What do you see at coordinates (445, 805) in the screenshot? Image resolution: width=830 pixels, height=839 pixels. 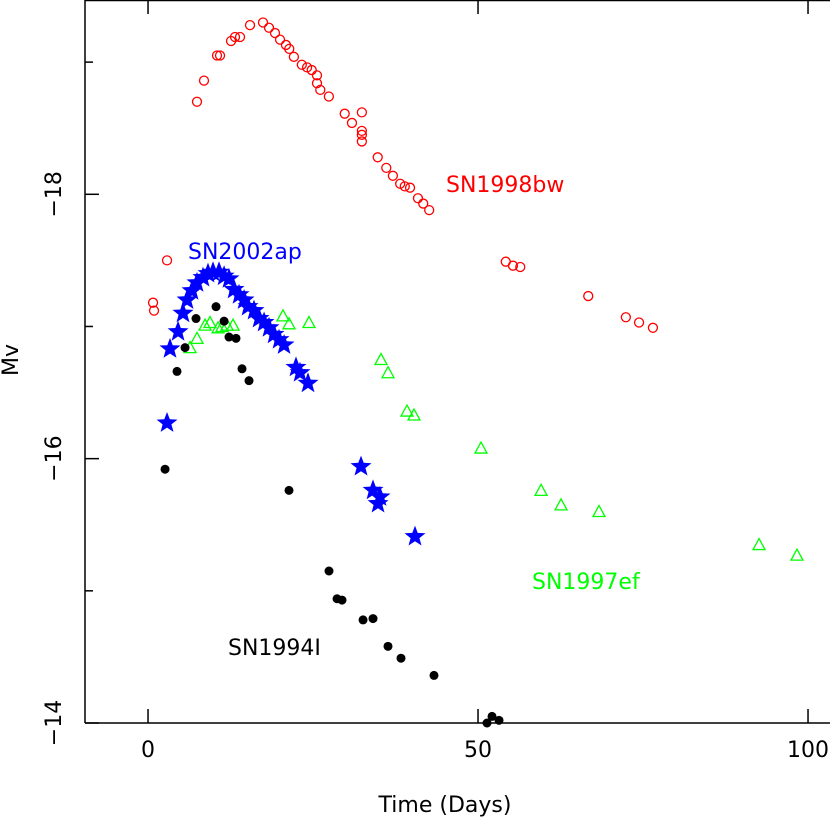 I see `x-axis-label: Time (Days)` at bounding box center [445, 805].